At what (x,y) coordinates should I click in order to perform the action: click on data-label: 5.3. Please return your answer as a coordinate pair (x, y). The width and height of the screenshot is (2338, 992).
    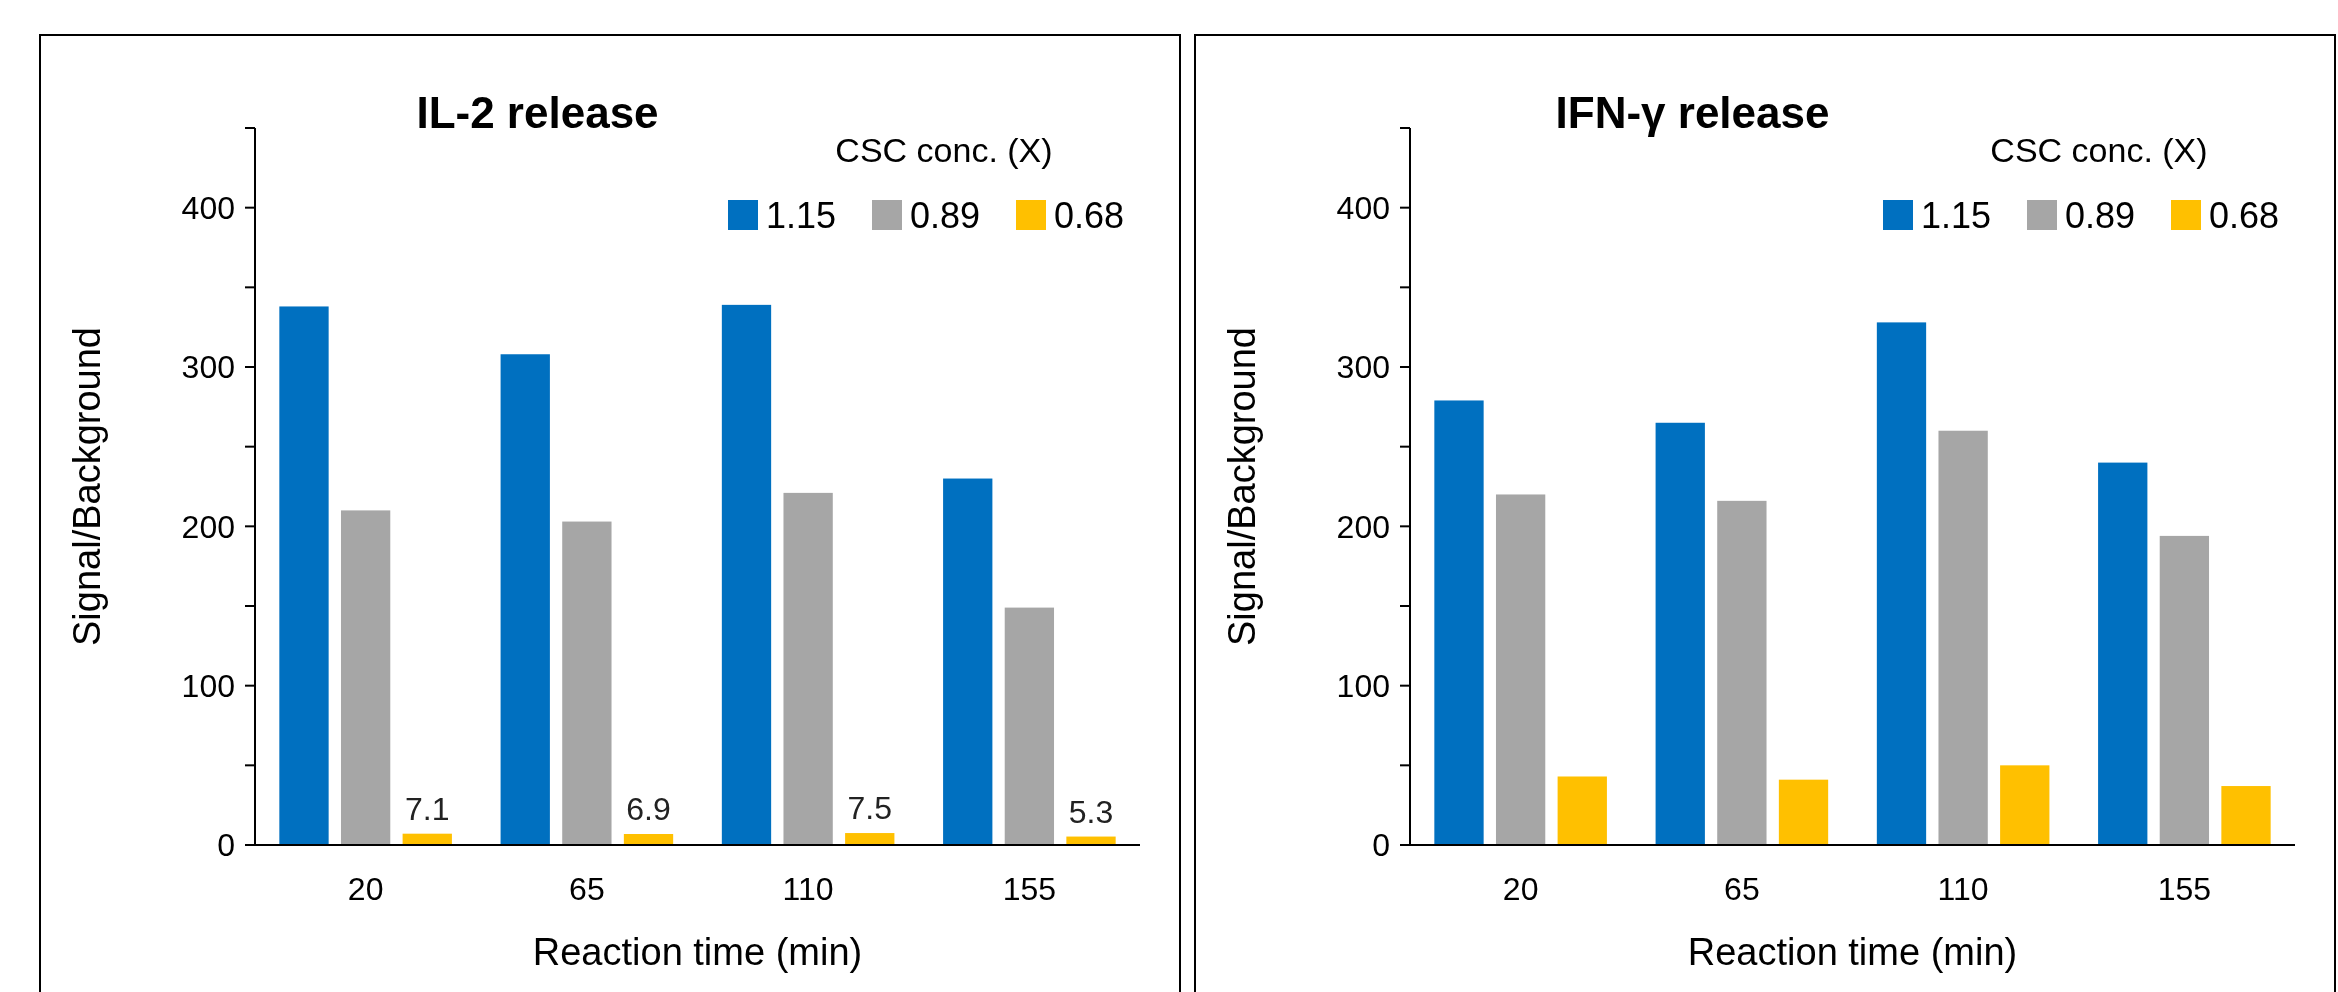
    Looking at the image, I should click on (1091, 811).